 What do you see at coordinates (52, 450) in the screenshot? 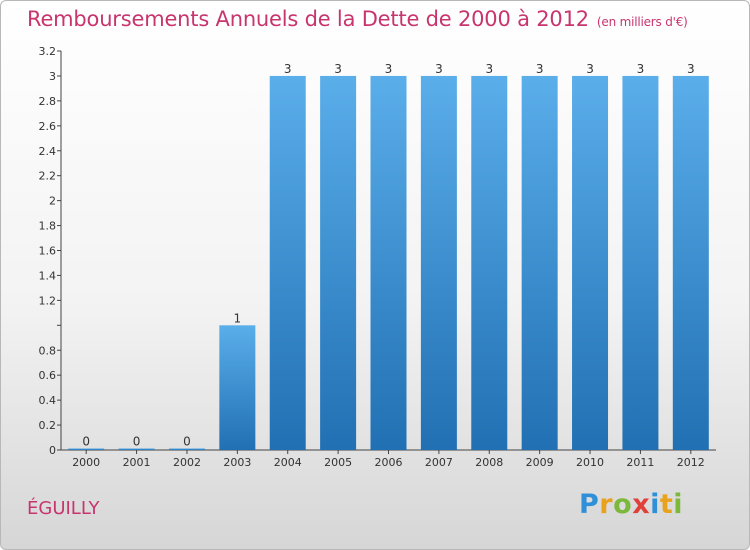
I see `y-tick-label: 0` at bounding box center [52, 450].